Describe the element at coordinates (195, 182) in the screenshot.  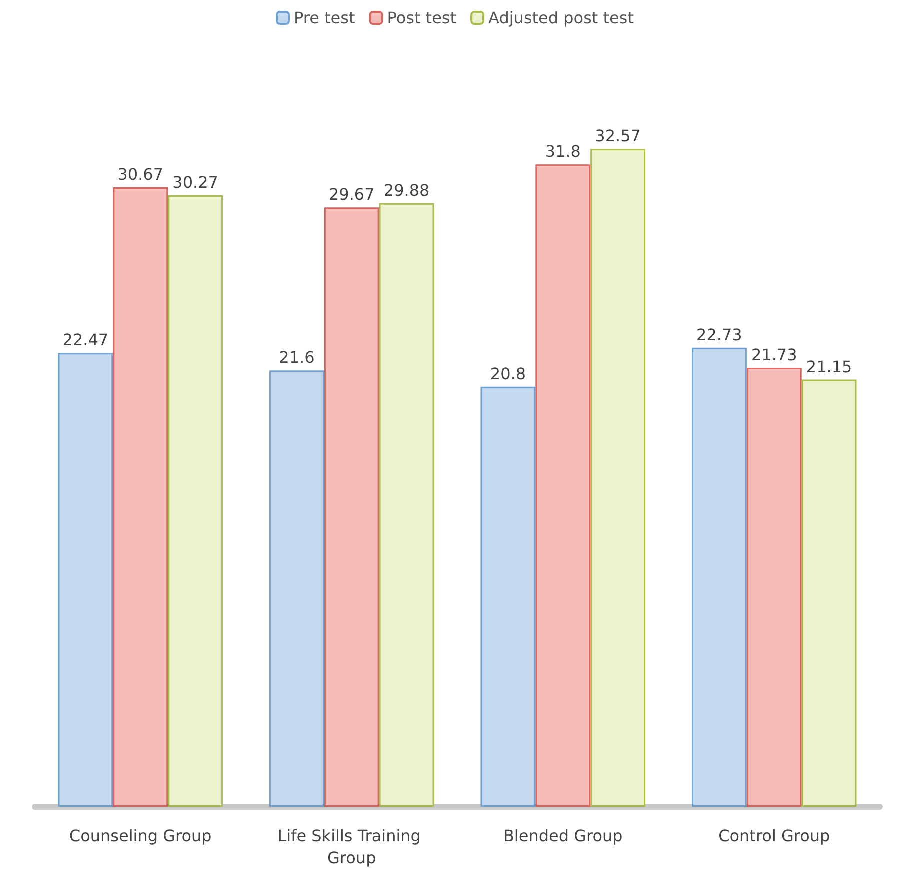
I see `data-label: 30.27` at that location.